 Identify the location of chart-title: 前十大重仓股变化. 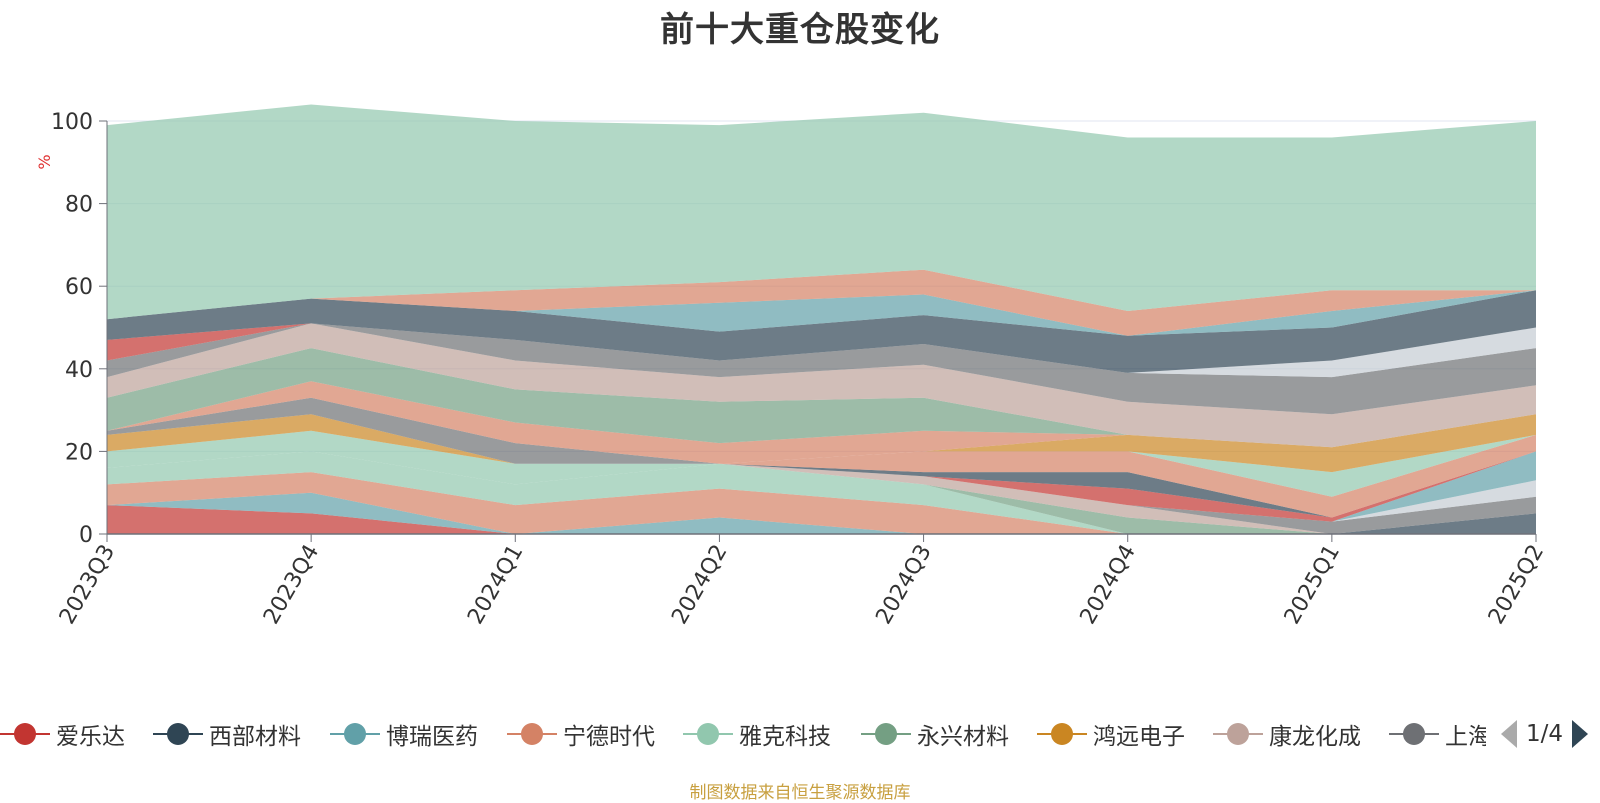
(800, 30).